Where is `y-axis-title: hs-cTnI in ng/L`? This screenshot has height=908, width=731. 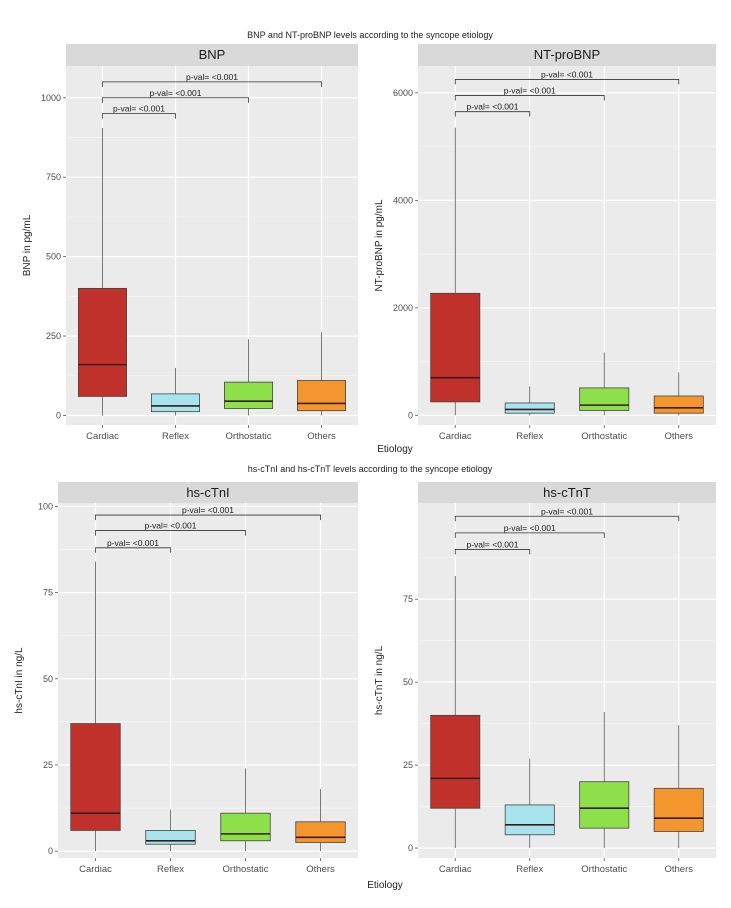 y-axis-title: hs-cTnI in ng/L is located at coordinates (19, 680).